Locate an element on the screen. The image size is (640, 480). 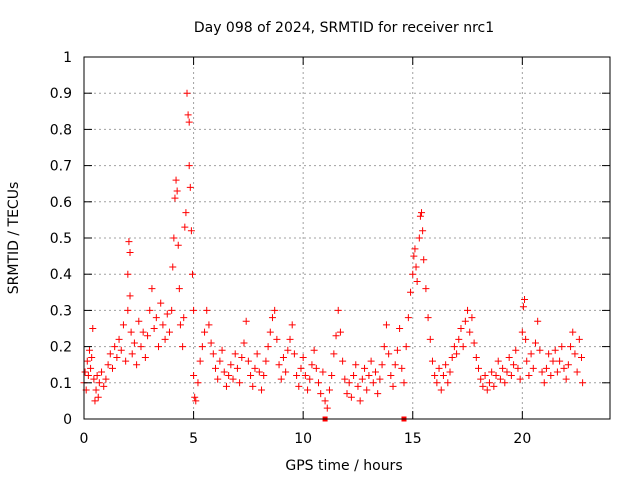
x-tick-label: 0 is located at coordinates (84, 439).